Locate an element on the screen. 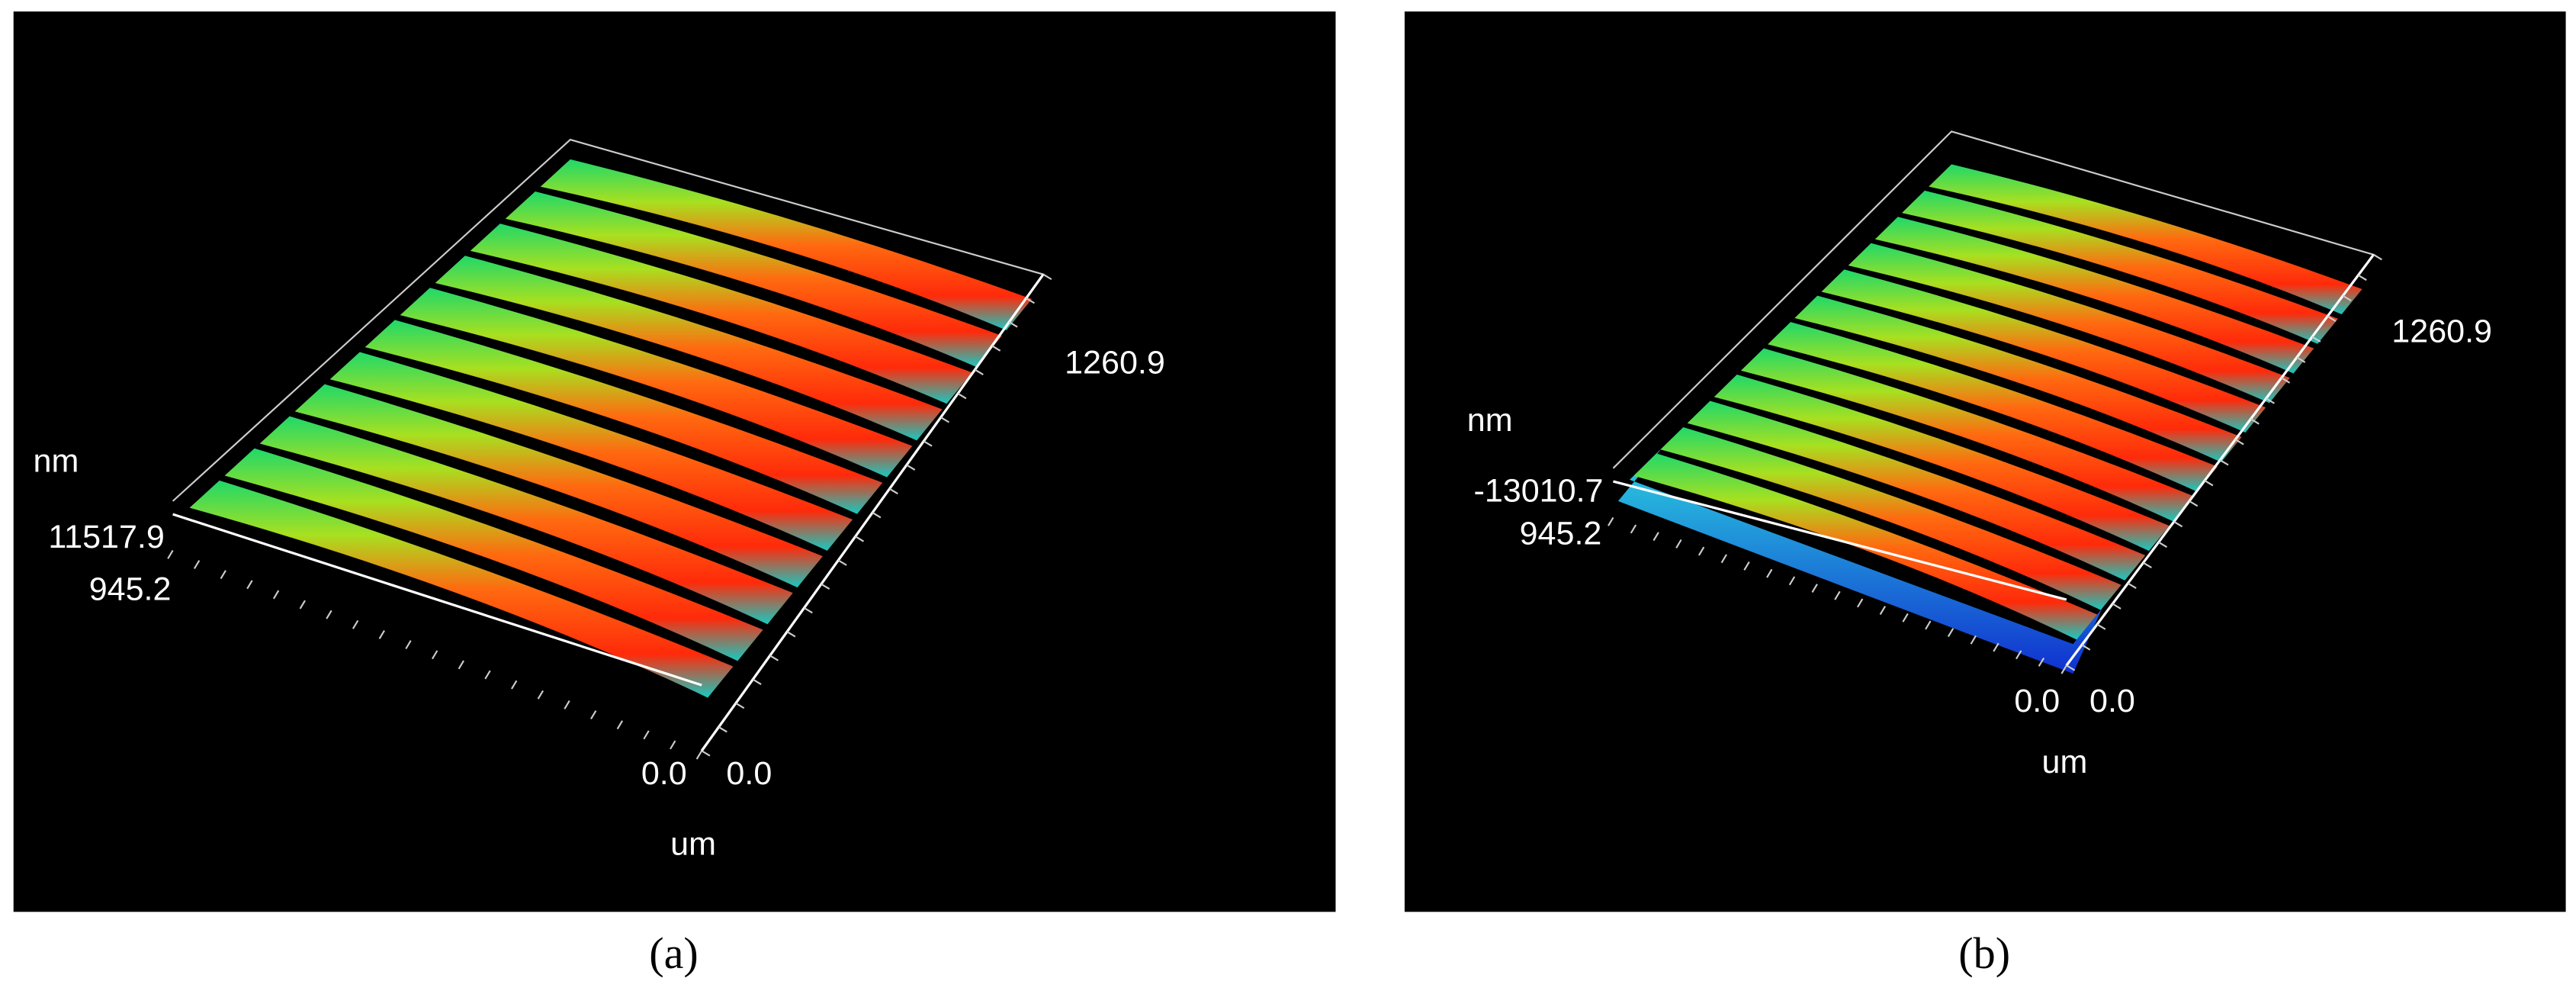 This screenshot has width=2576, height=994. caption: (b) is located at coordinates (1984, 953).